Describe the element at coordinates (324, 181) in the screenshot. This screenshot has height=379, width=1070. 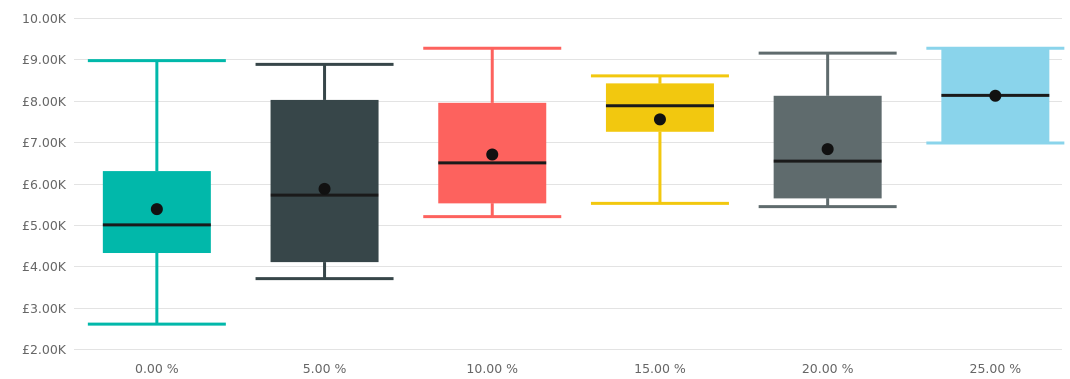
I see `box-body` at that location.